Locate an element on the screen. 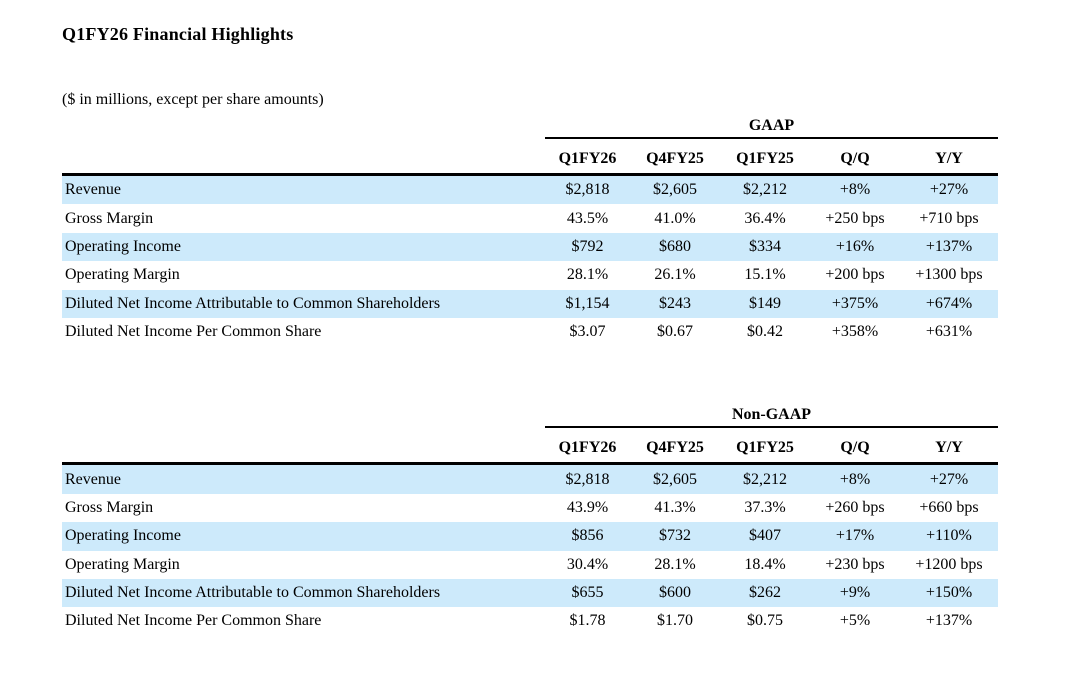  cell-value: $655 is located at coordinates (587, 593).